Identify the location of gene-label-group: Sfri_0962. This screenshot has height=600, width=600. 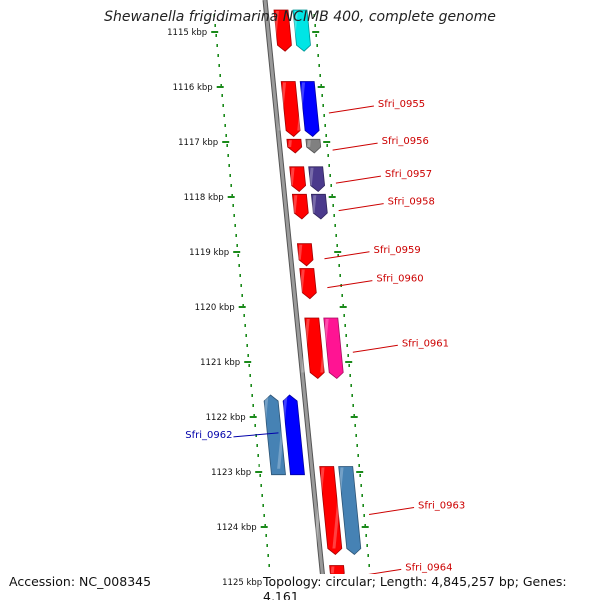
(232, 435).